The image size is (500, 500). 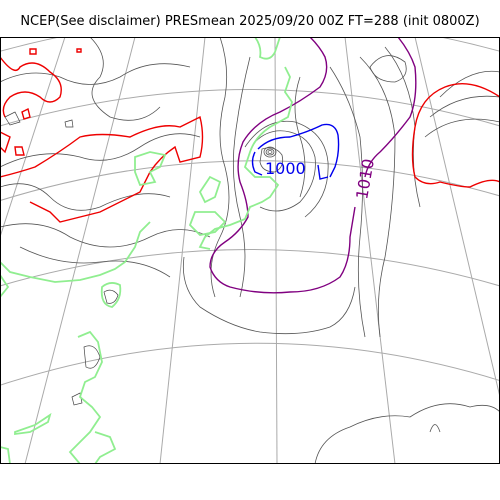 I want to click on coastlines, so click(x=61, y=258).